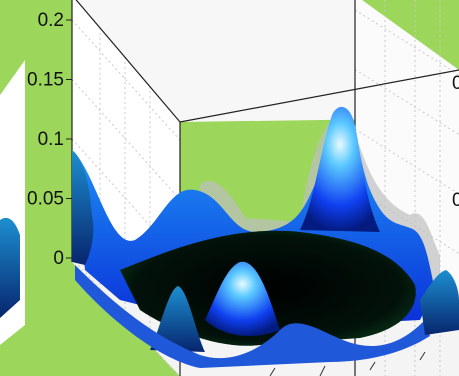 The height and width of the screenshot is (376, 459). Describe the element at coordinates (83, 207) in the screenshot. I see `left-edge-ridge` at that location.